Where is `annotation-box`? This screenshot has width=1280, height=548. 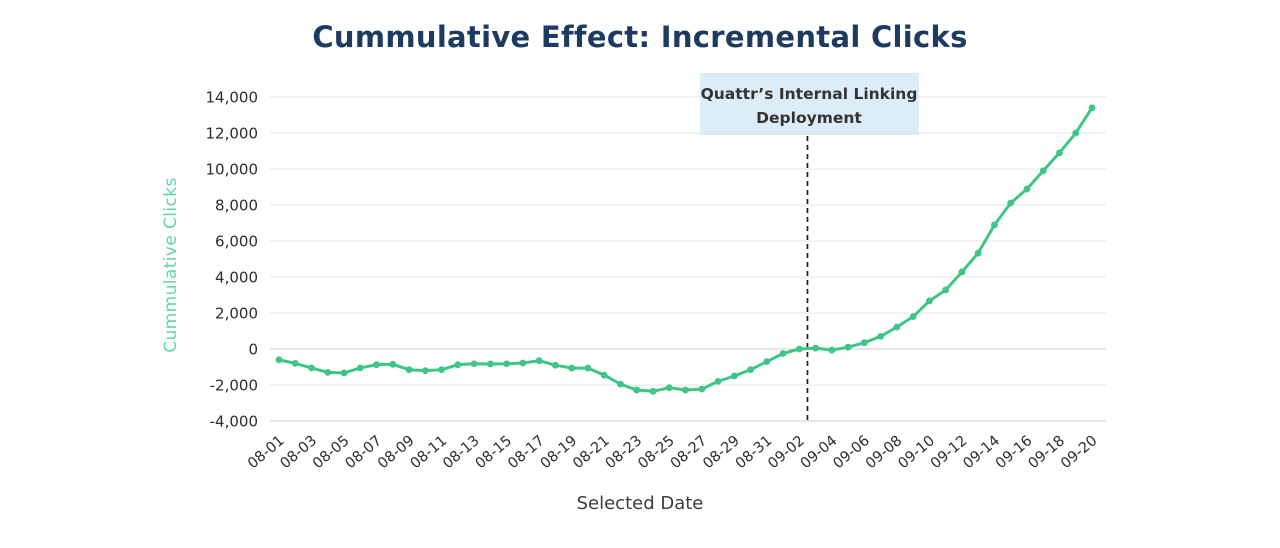
annotation-box is located at coordinates (809, 104).